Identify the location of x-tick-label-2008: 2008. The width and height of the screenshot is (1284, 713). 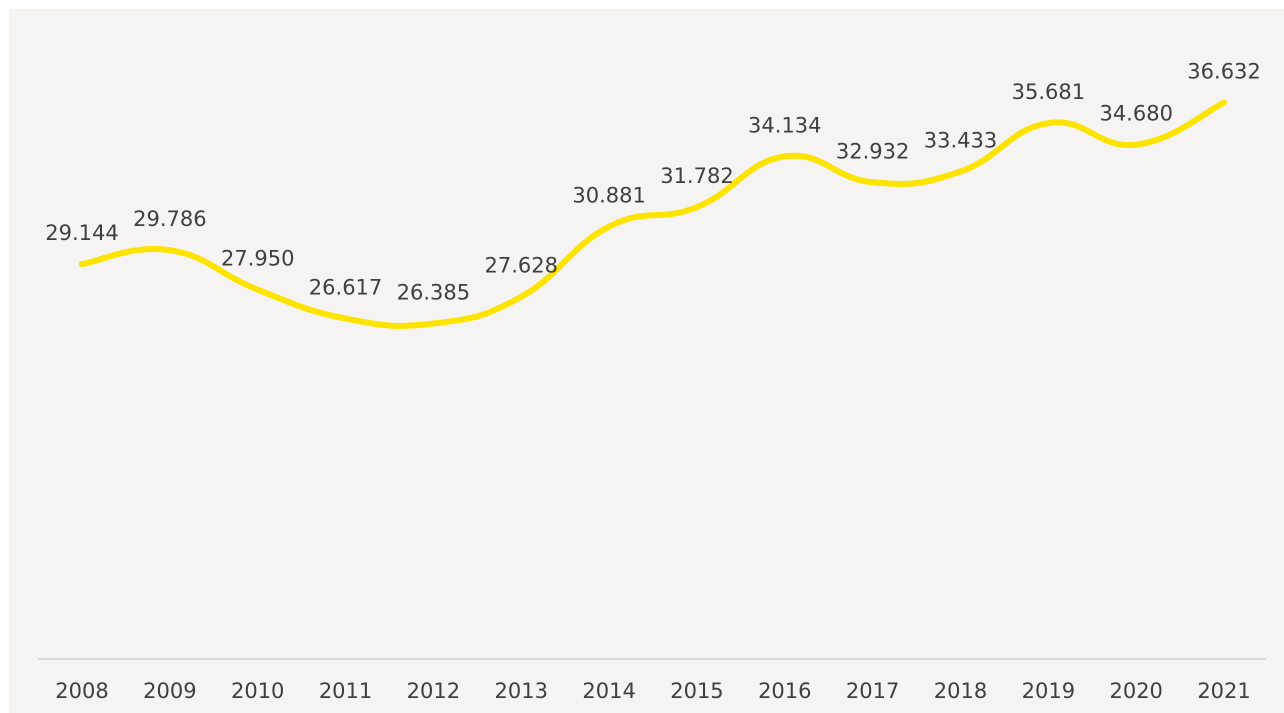
(81, 691).